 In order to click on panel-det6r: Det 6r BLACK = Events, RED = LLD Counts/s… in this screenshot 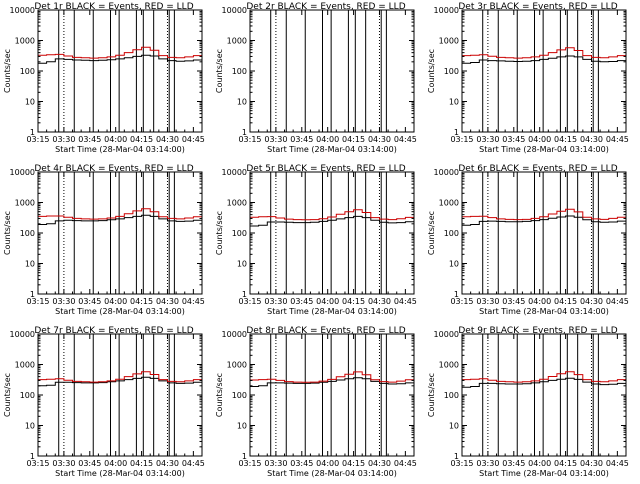, I will do `click(528, 240)`.